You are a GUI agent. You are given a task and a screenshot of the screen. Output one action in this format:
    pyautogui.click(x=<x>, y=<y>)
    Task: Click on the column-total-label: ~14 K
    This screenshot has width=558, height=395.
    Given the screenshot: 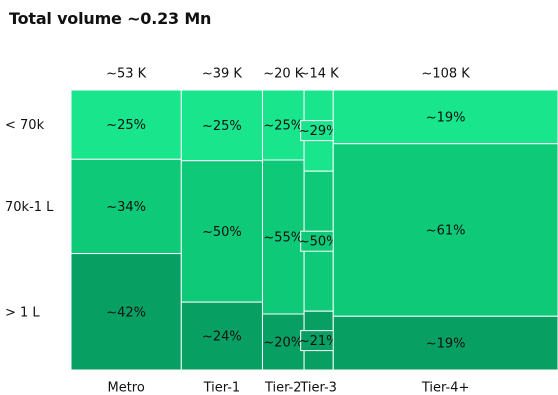 What is the action you would take?
    pyautogui.click(x=319, y=74)
    